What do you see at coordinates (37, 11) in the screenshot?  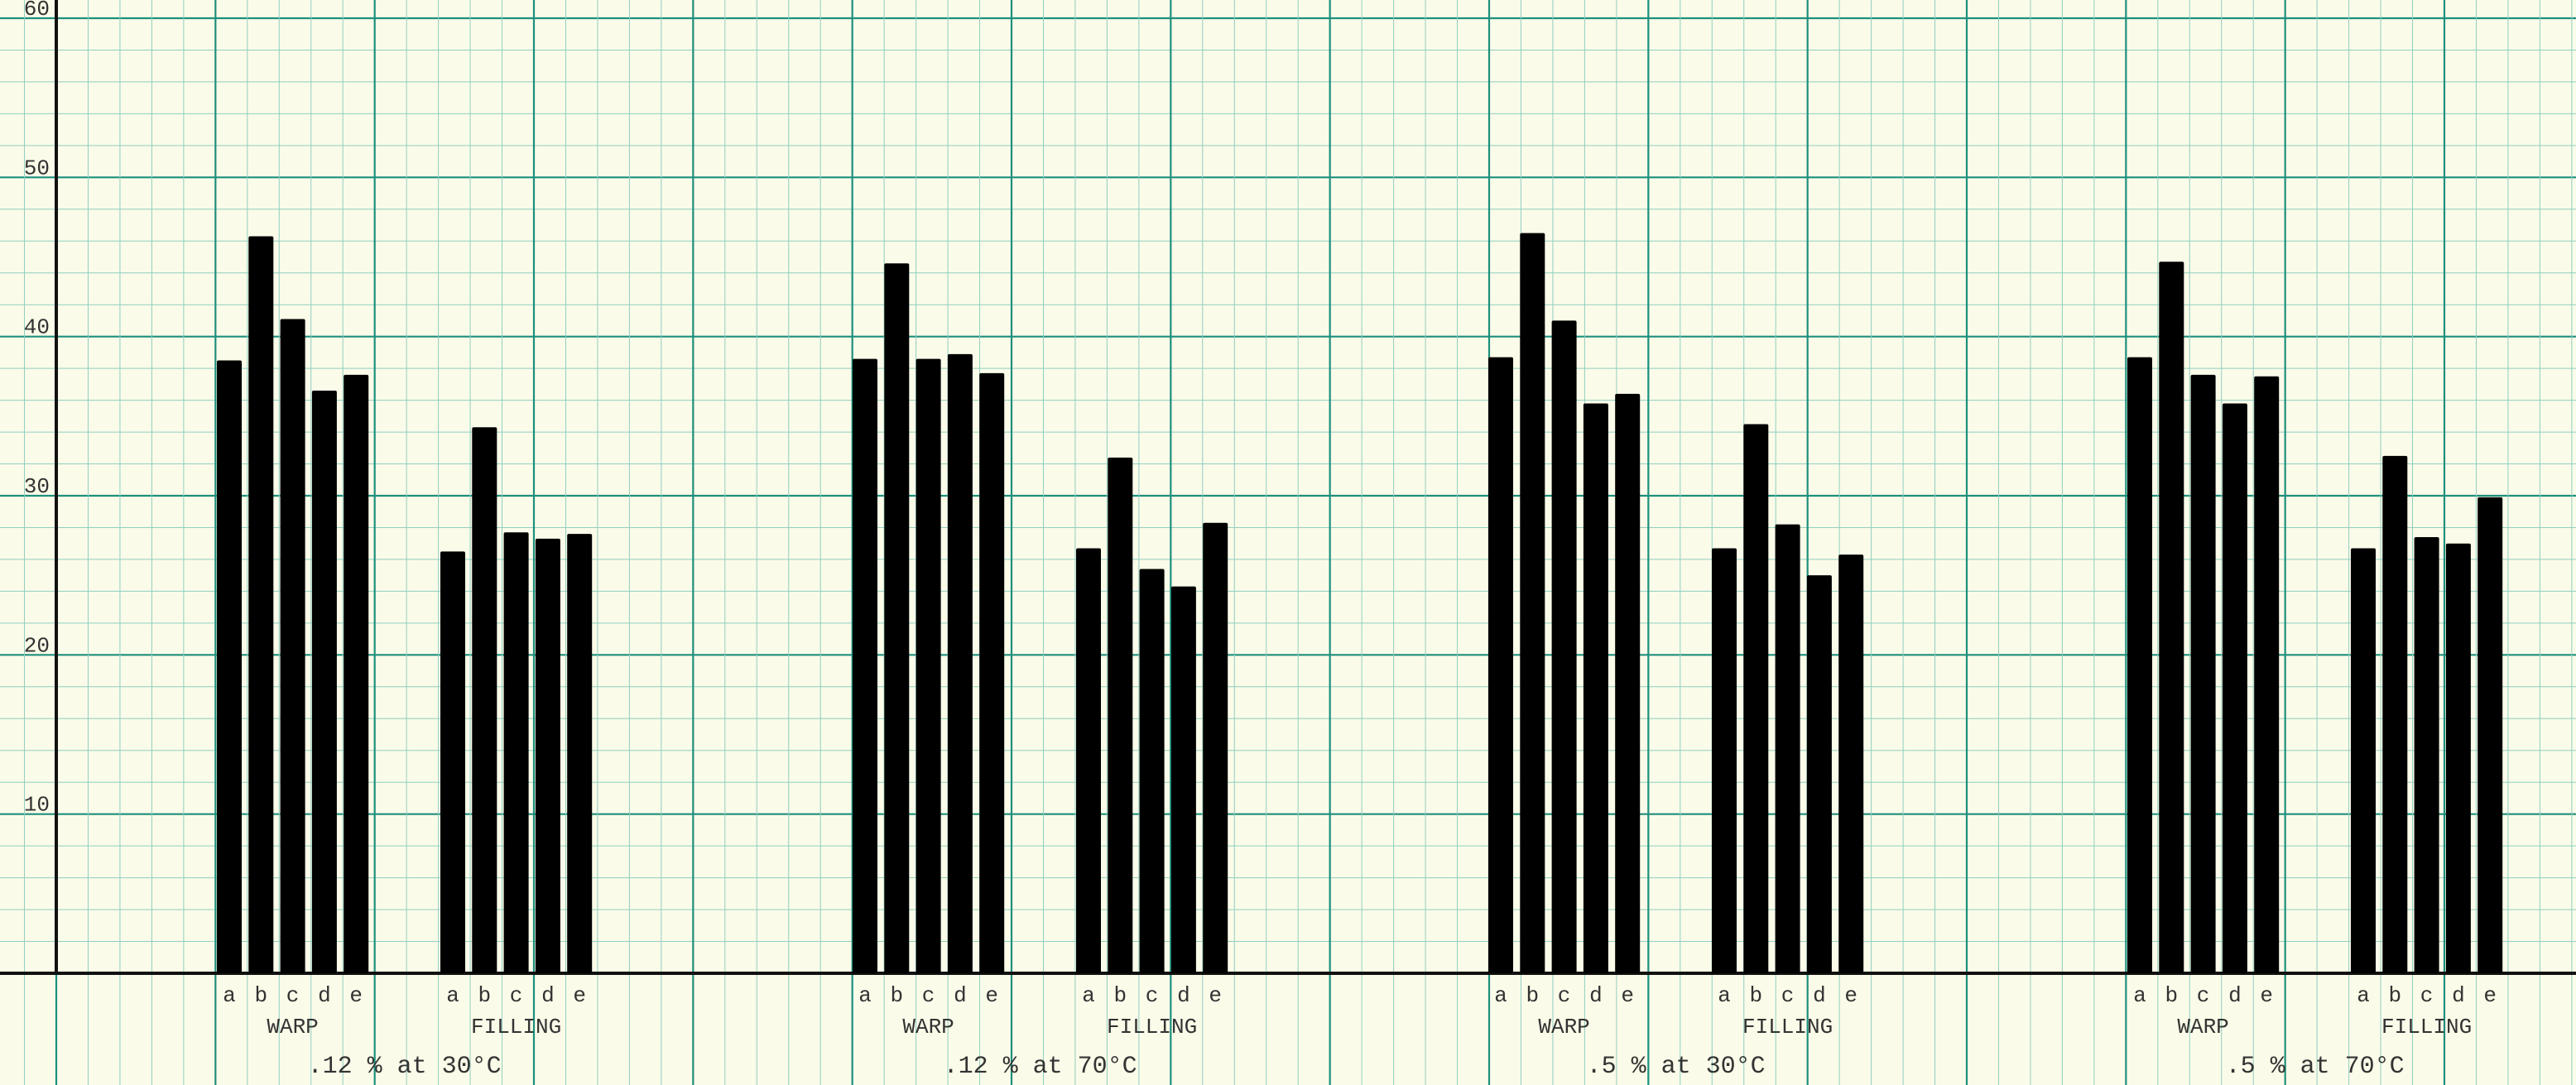 I see `y-tick-label: 60` at bounding box center [37, 11].